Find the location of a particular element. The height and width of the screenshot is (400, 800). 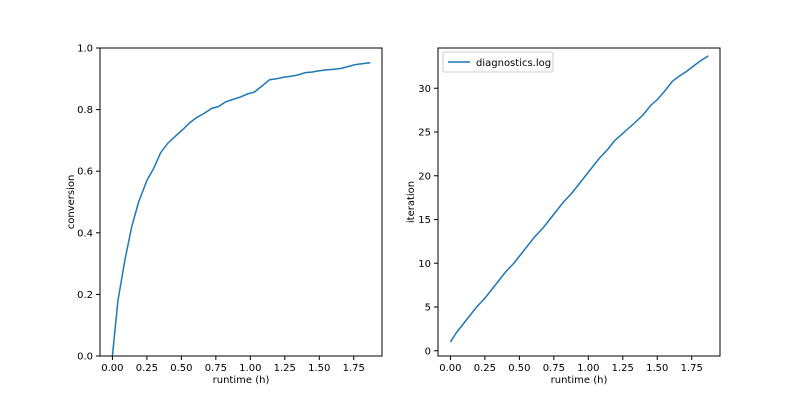

y-axis-label: conversion is located at coordinates (71, 202).